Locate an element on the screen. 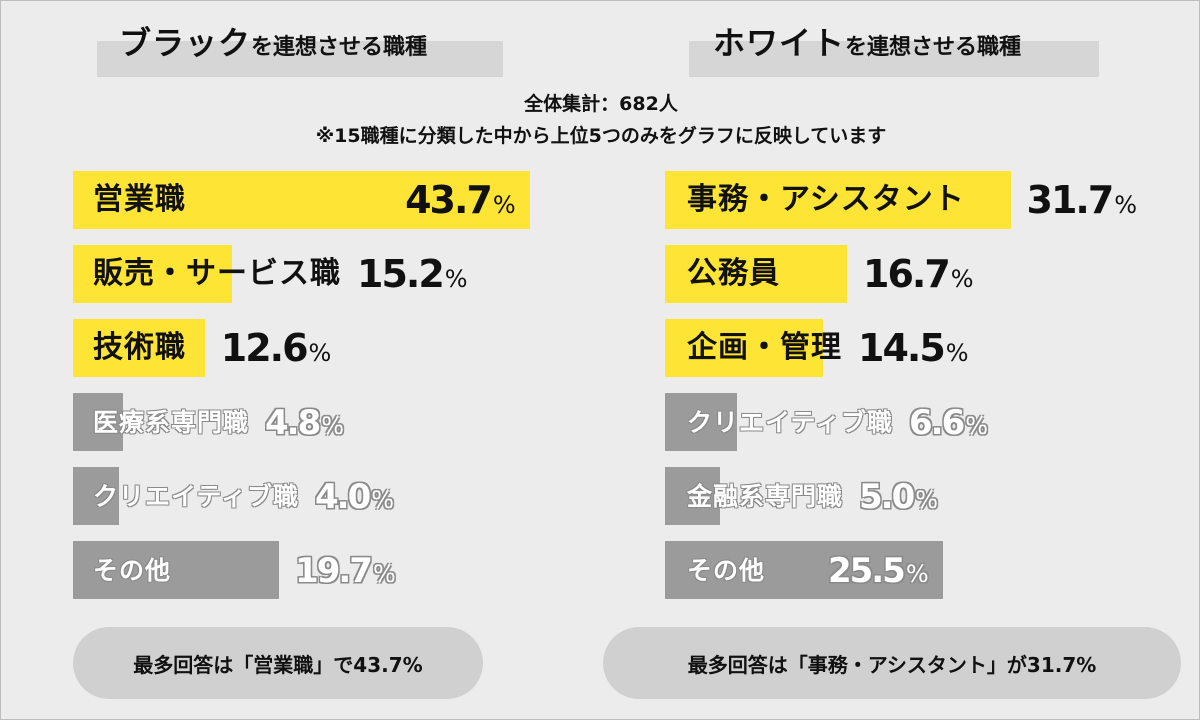 This screenshot has width=1200, height=720. black-category-label-6: その他 is located at coordinates (132, 570).